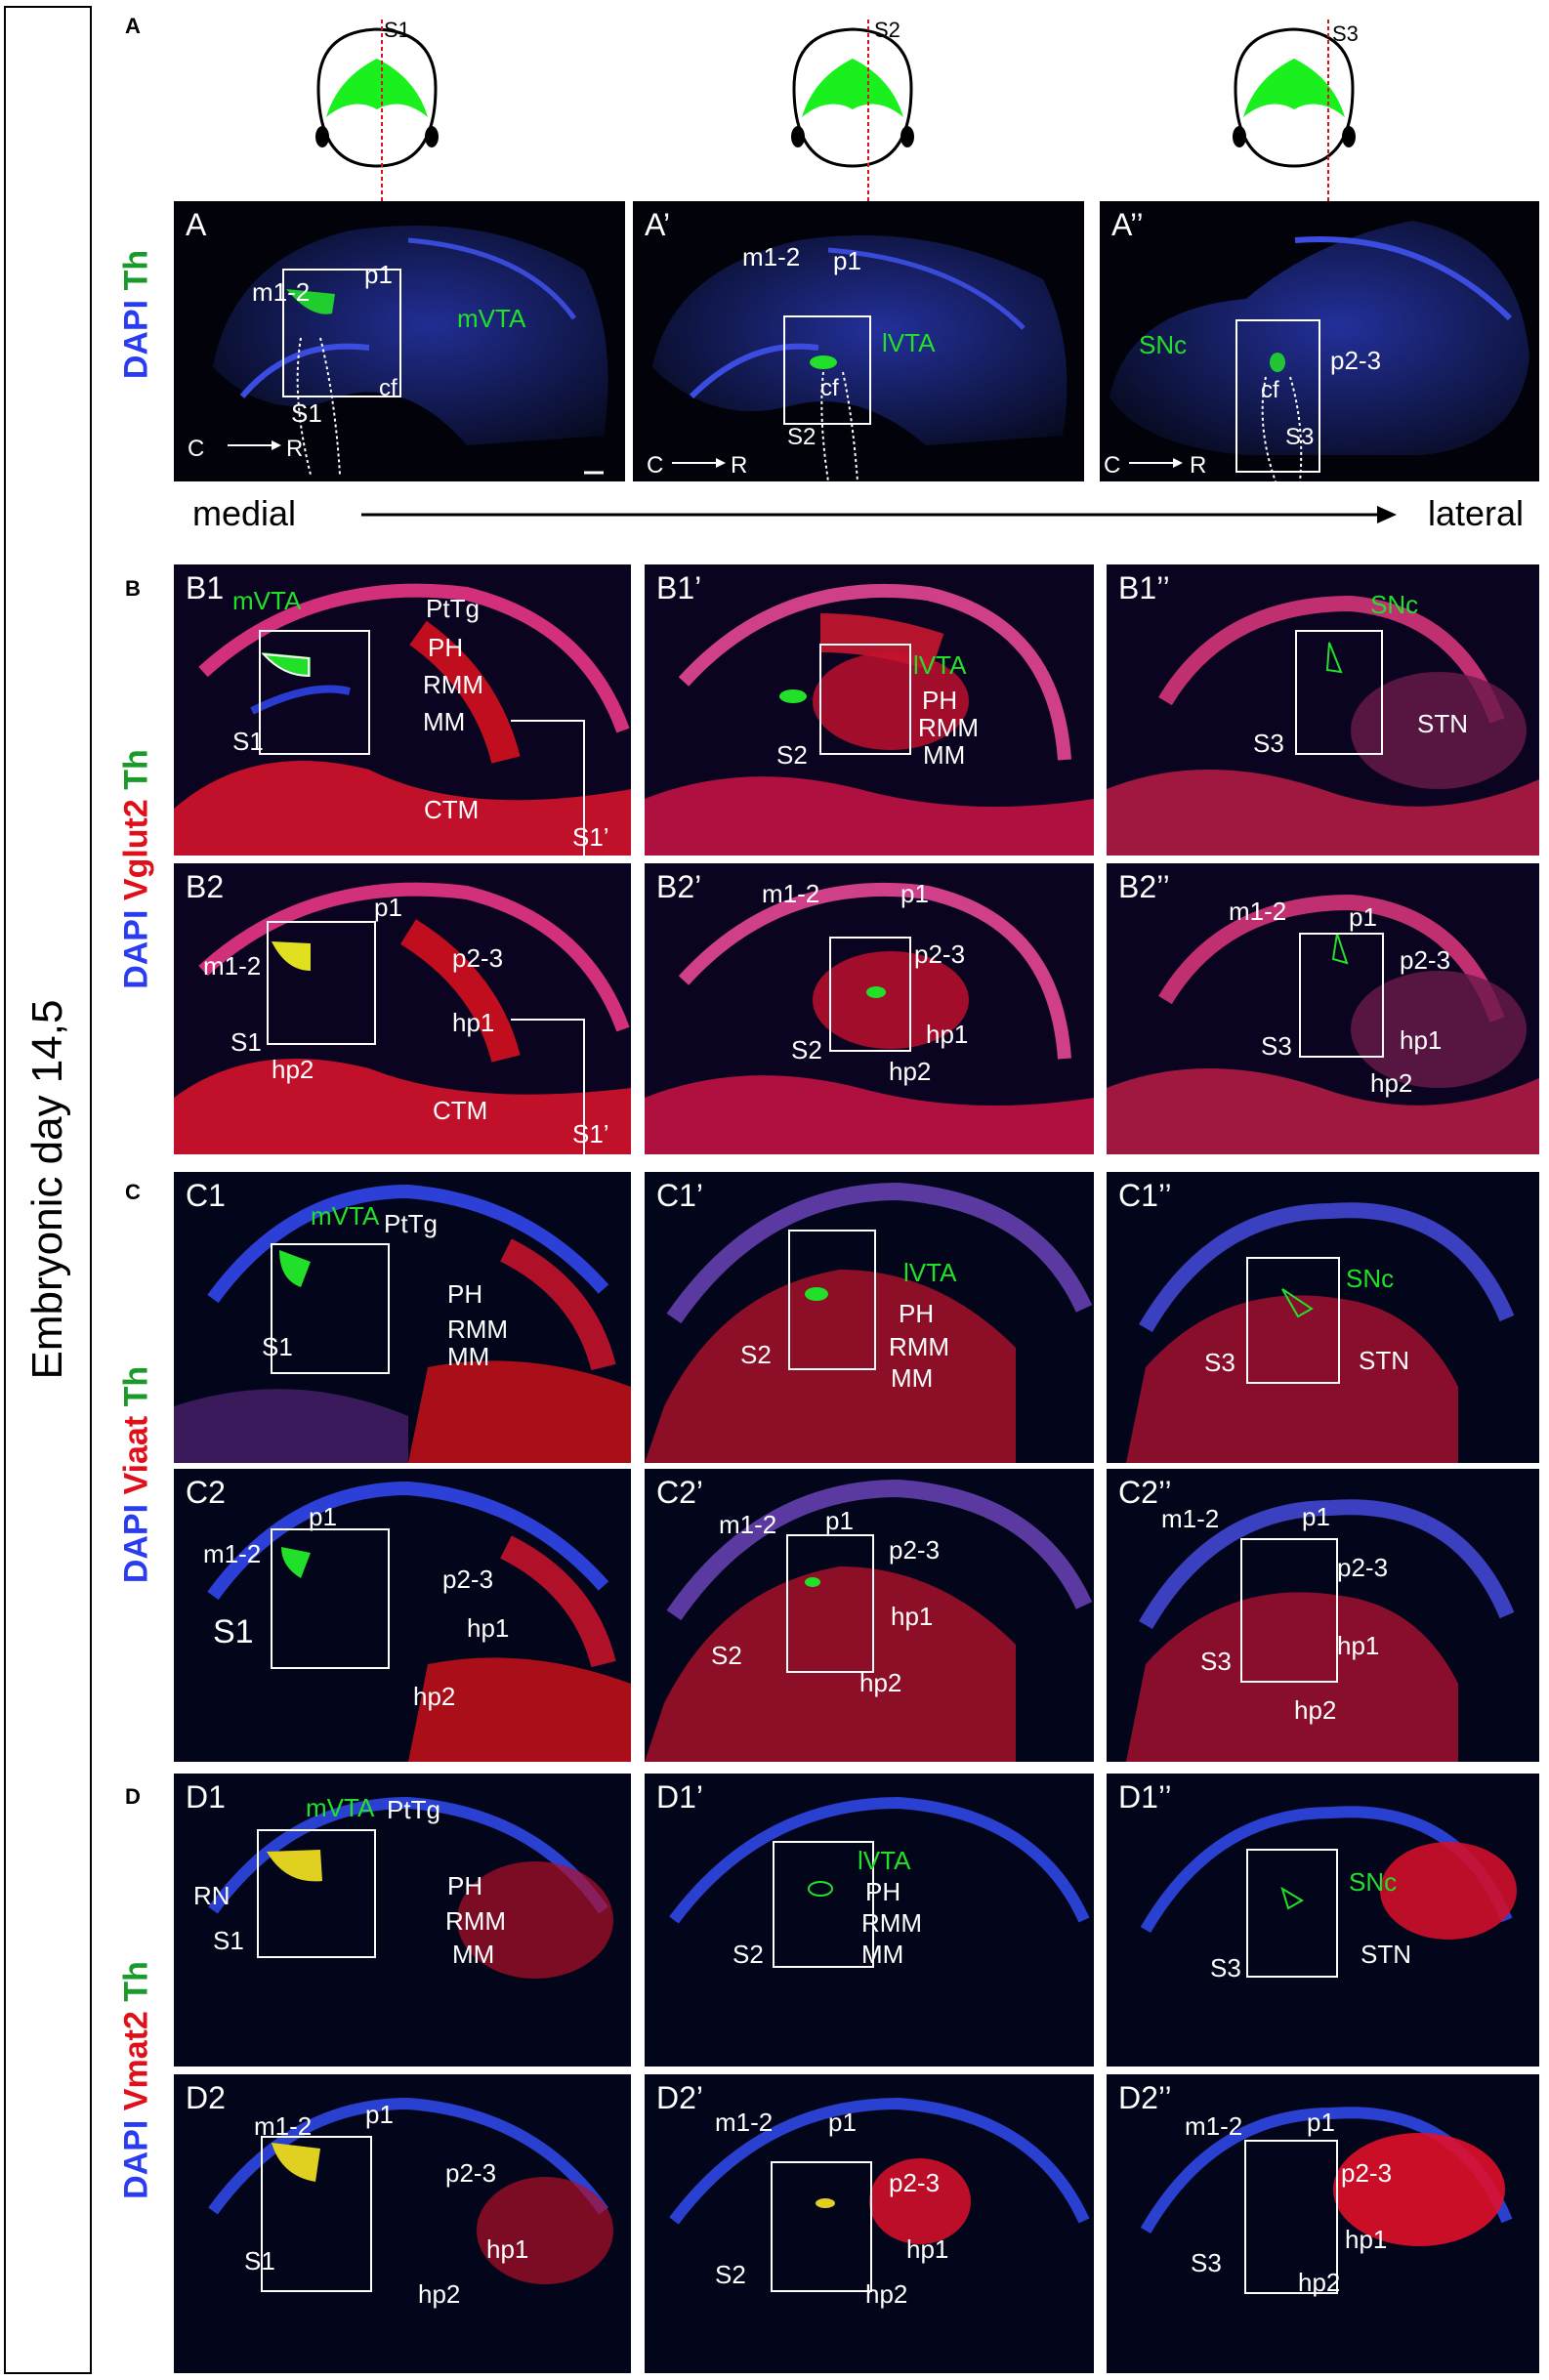 This screenshot has width=1549, height=2380. I want to click on panel-b1: B1 mVTA PtTg PH RMM MM S1 CTM S1’, so click(402, 710).